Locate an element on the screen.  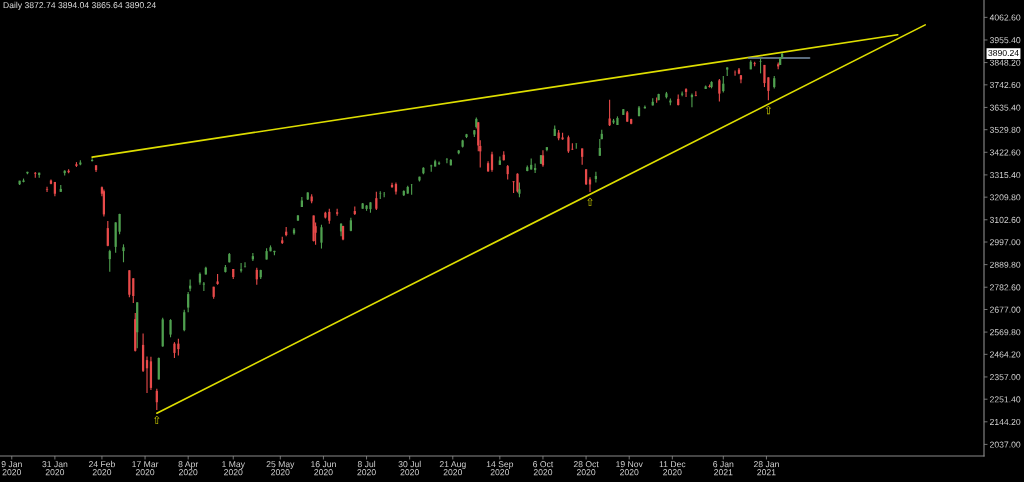
x-tick-label: 25 May 2020 is located at coordinates (280, 468).